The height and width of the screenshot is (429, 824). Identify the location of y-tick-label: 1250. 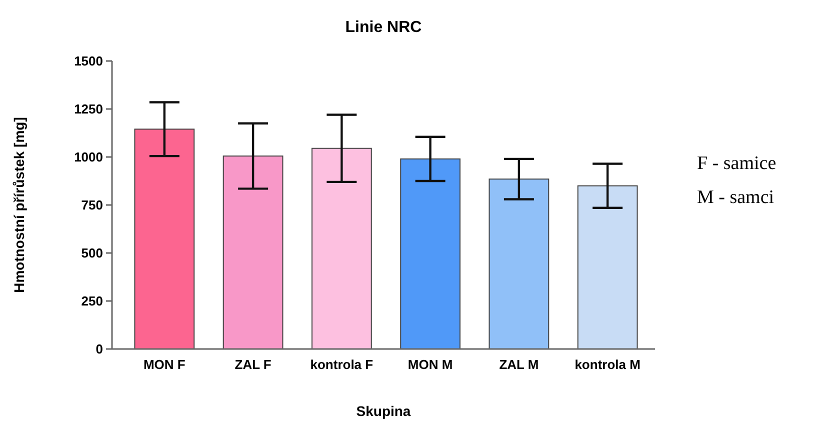
(88, 109).